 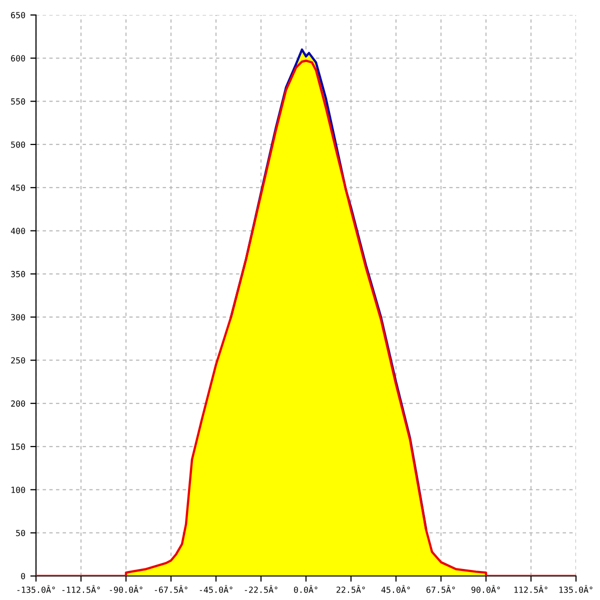 What do you see at coordinates (18, 144) in the screenshot?
I see `y-tick-label: 500` at bounding box center [18, 144].